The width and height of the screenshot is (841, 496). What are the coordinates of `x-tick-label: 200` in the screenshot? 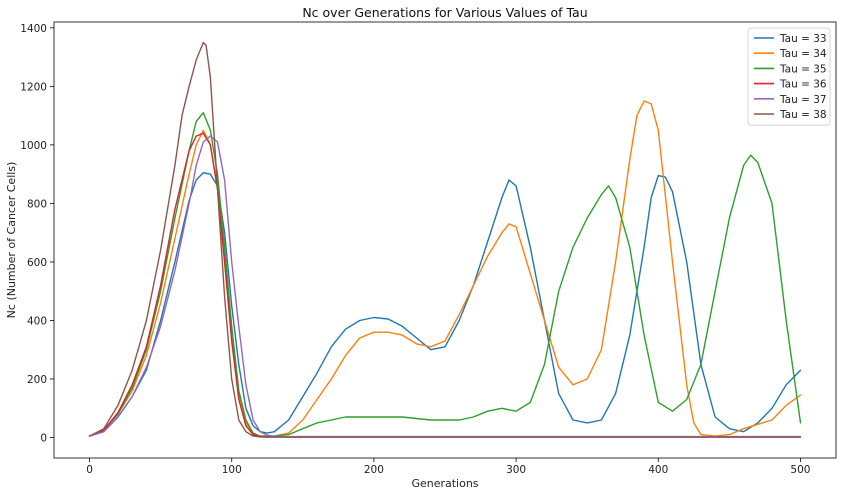 It's located at (374, 470).